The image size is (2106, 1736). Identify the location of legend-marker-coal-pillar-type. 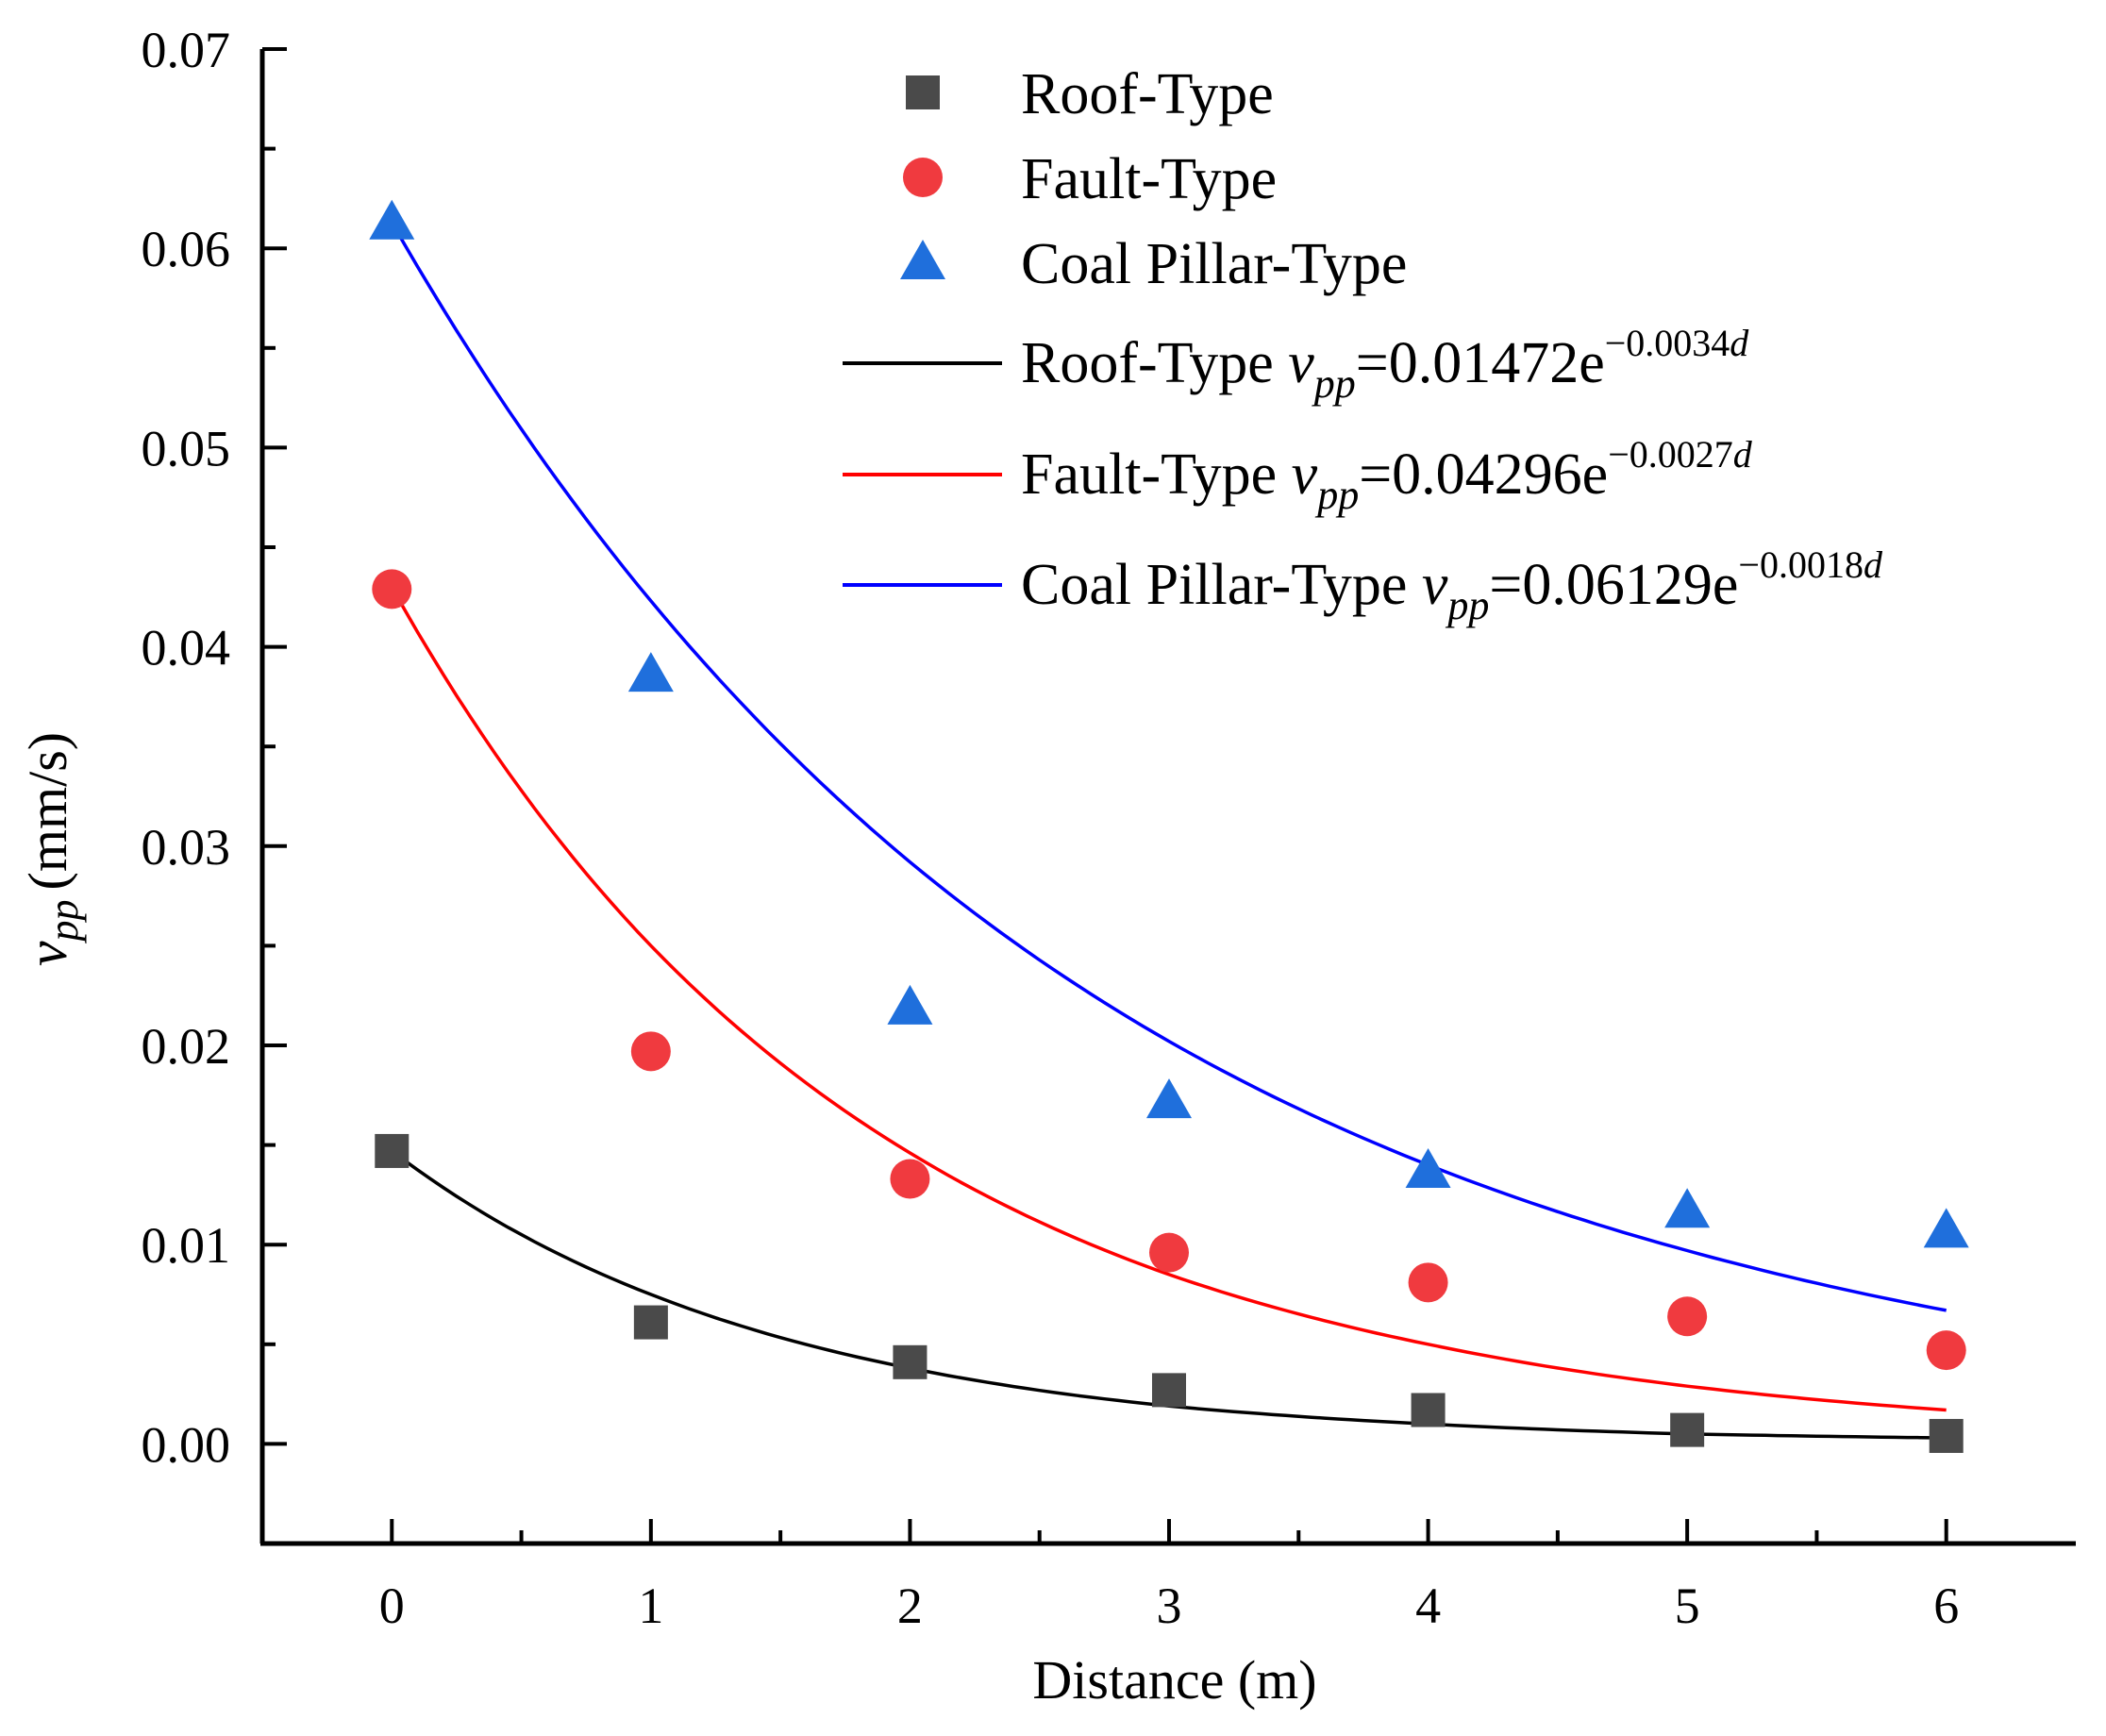
(923, 259).